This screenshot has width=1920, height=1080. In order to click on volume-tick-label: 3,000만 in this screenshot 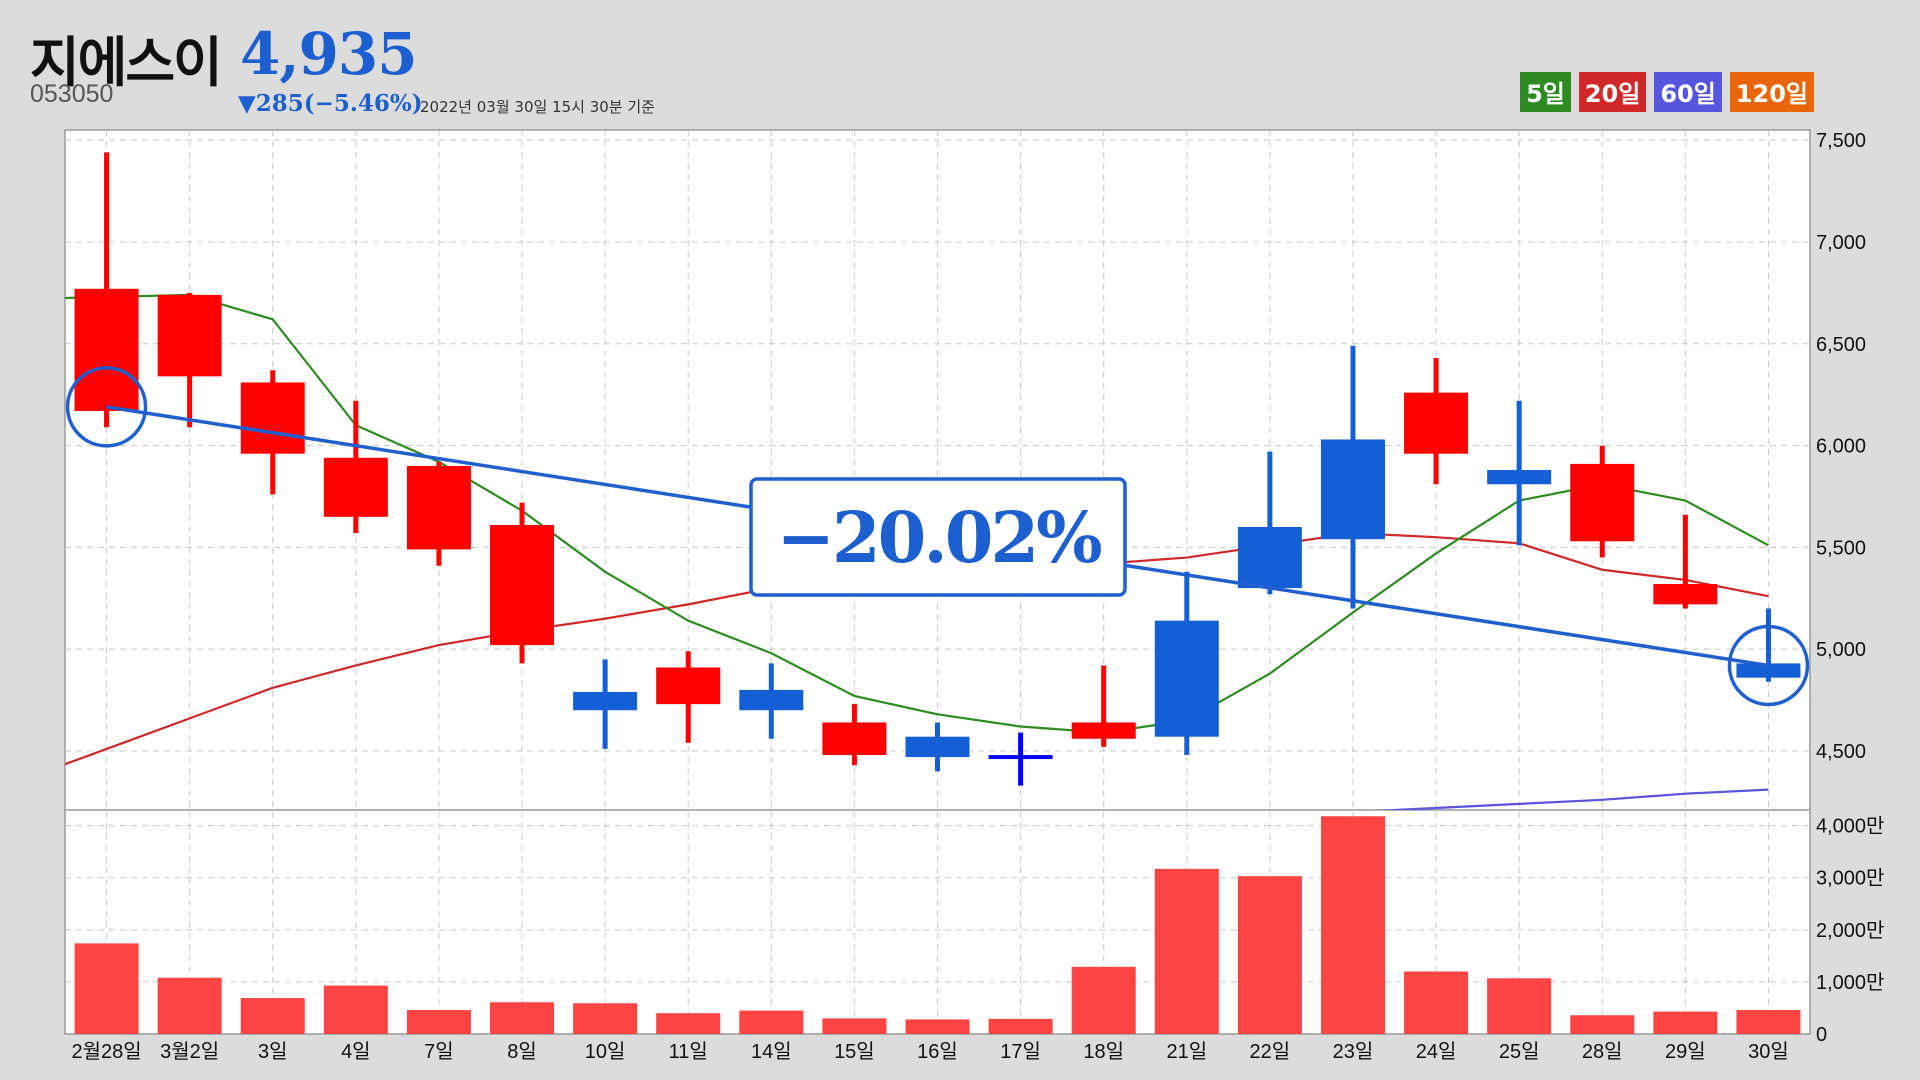, I will do `click(1850, 878)`.